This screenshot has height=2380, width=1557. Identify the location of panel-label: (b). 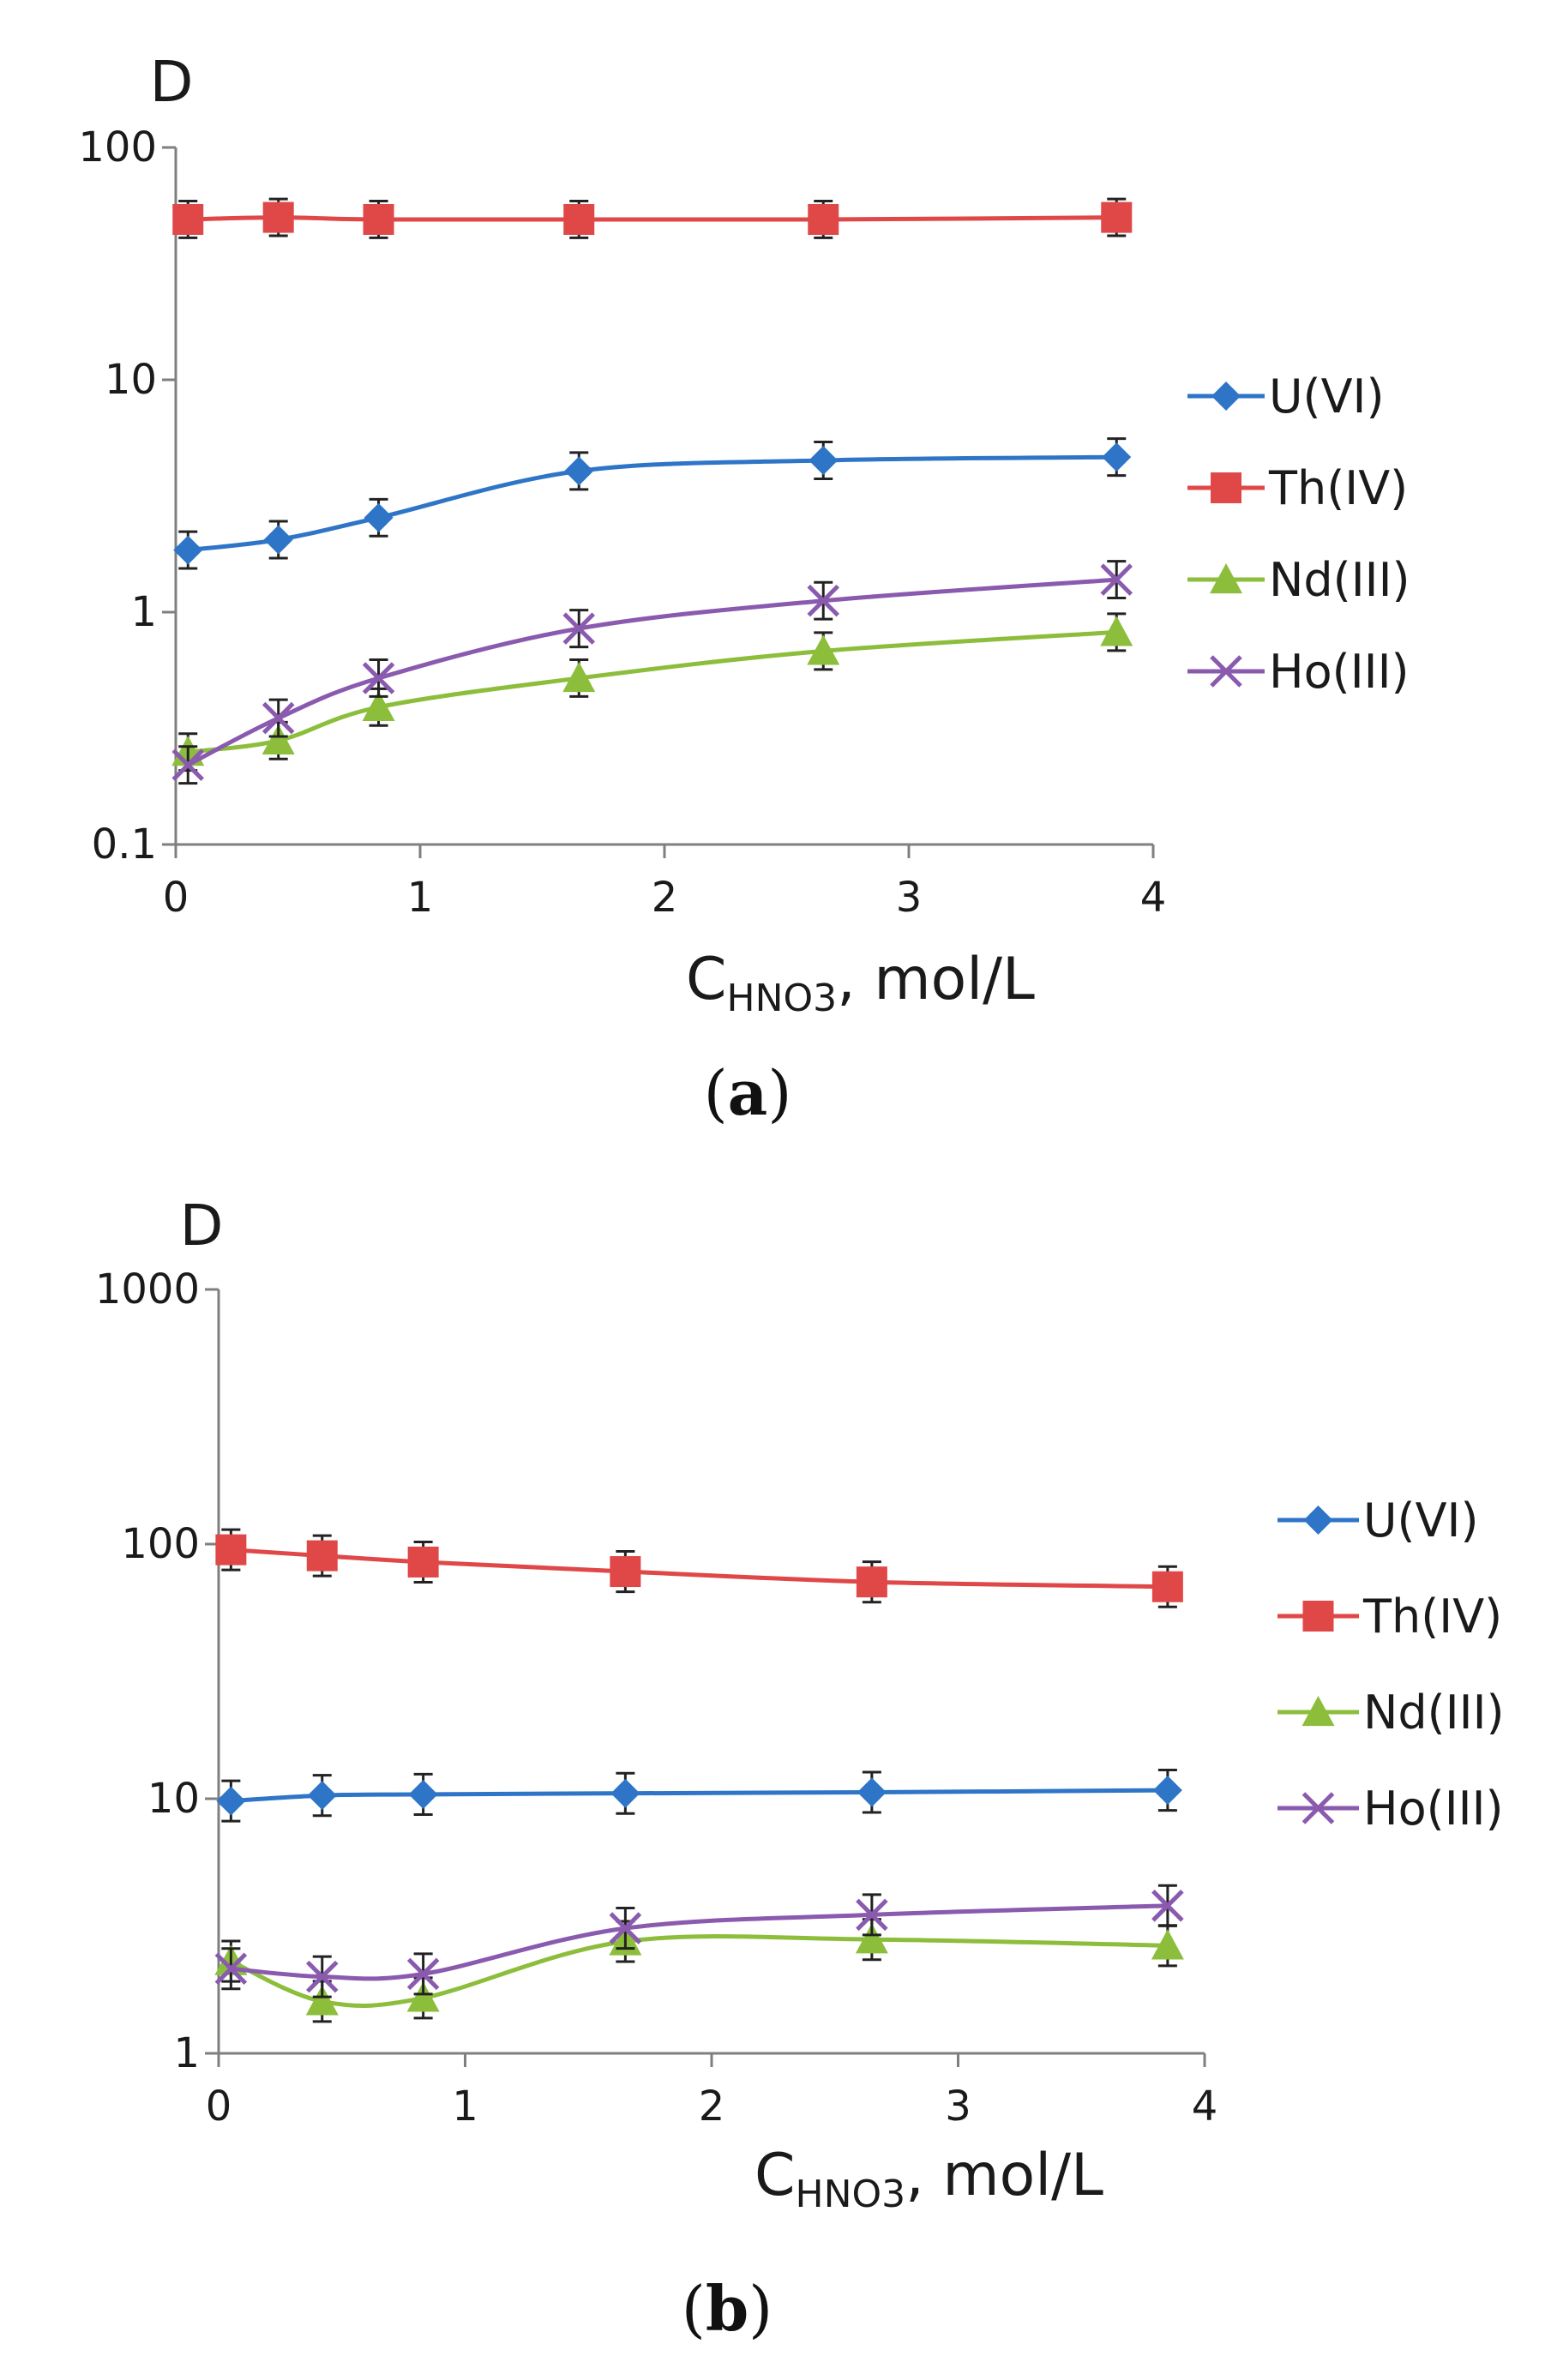
(727, 2308).